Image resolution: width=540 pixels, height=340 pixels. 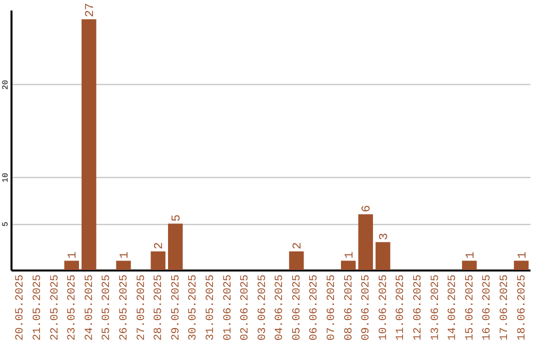 What do you see at coordinates (6, 177) in the screenshot?
I see `y-tick-label: 10` at bounding box center [6, 177].